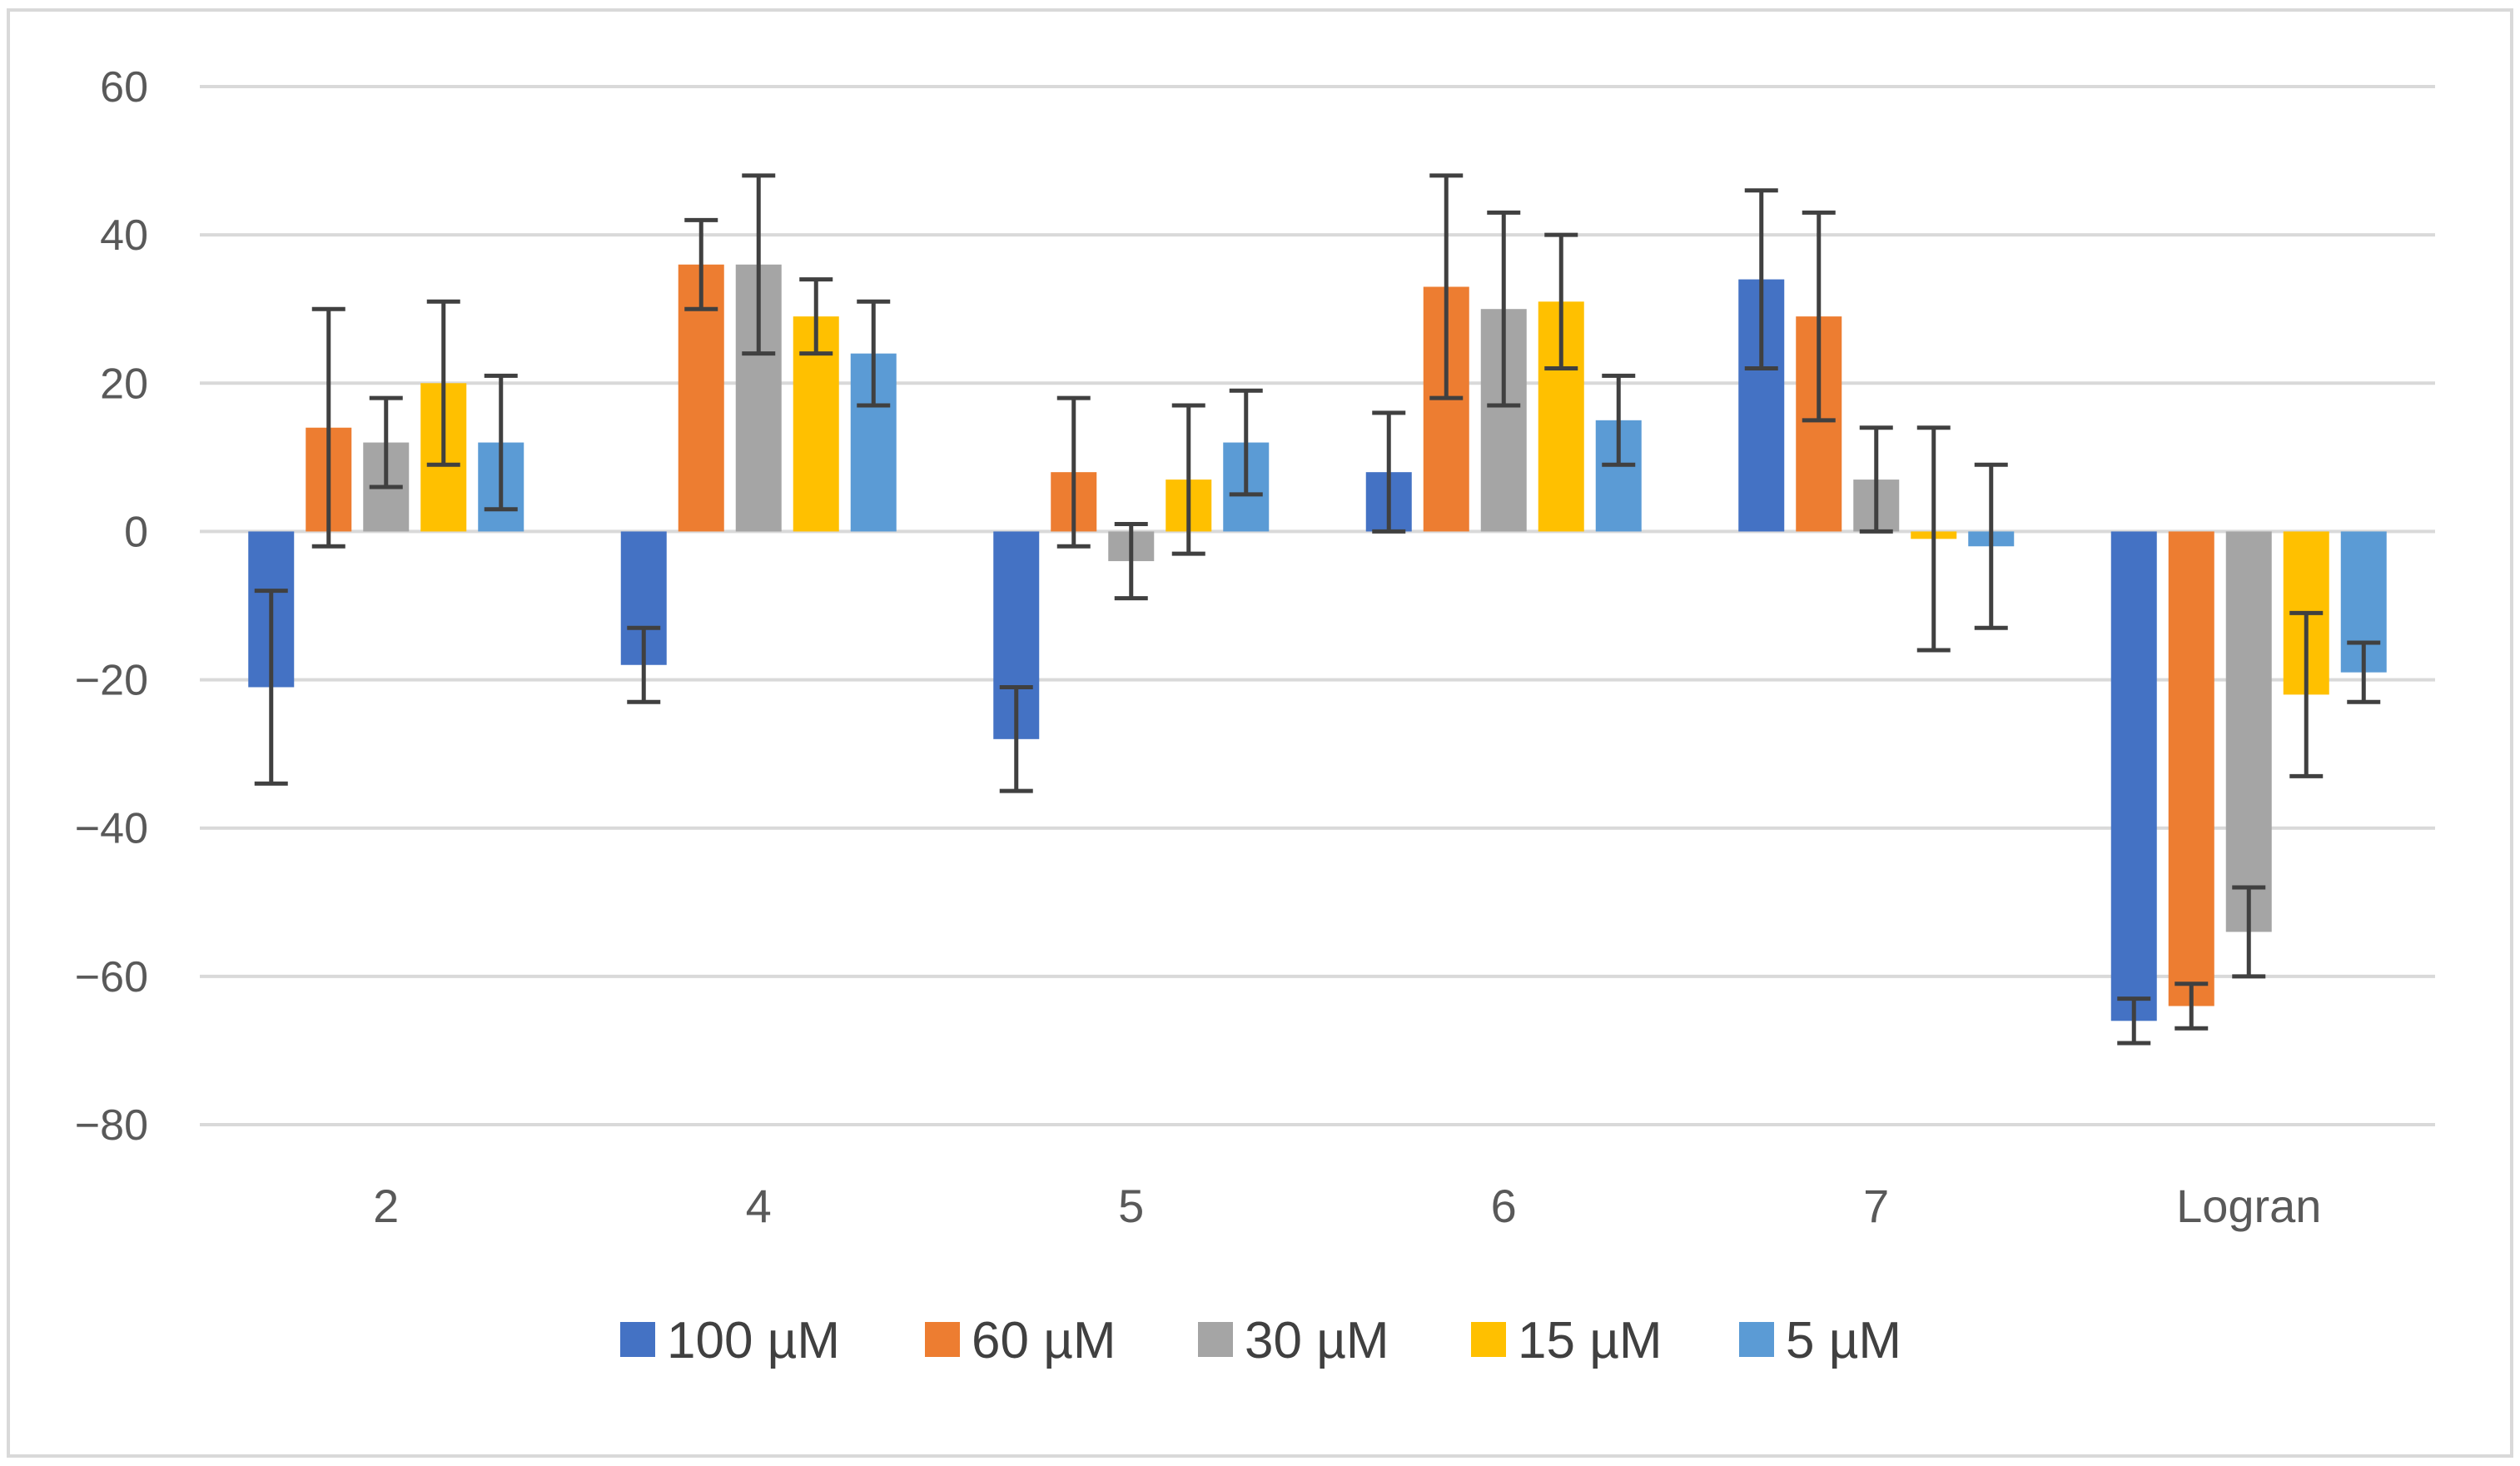 The image size is (2520, 1466). Describe the element at coordinates (124, 384) in the screenshot. I see `y-tick-label: 20` at that location.